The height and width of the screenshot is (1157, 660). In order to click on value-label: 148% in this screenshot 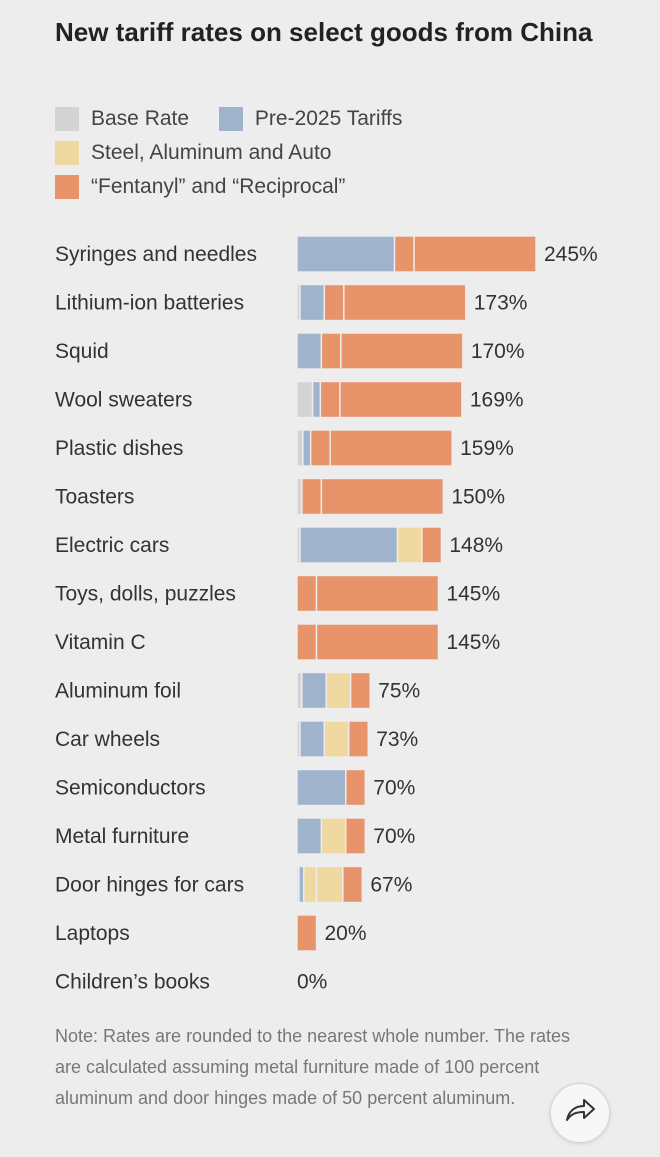, I will do `click(476, 545)`.